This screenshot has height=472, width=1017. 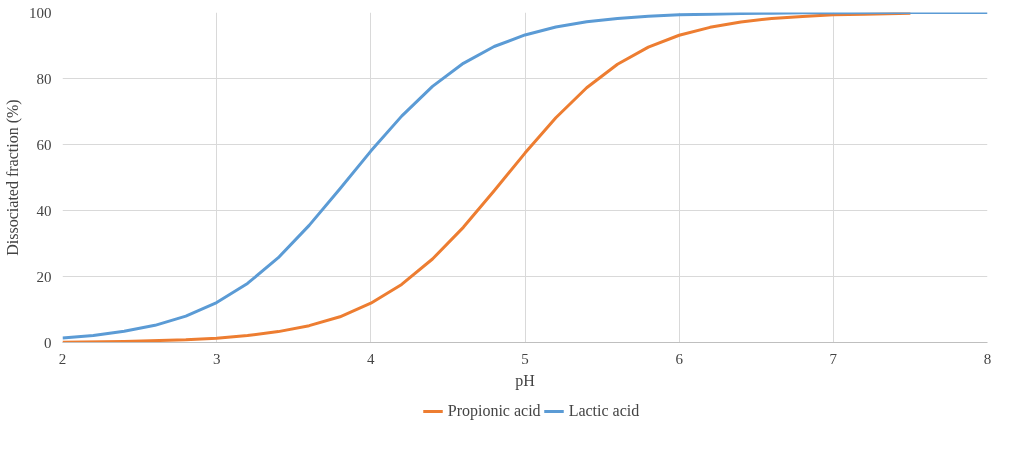 I want to click on x-tick-label: 4, so click(x=371, y=358).